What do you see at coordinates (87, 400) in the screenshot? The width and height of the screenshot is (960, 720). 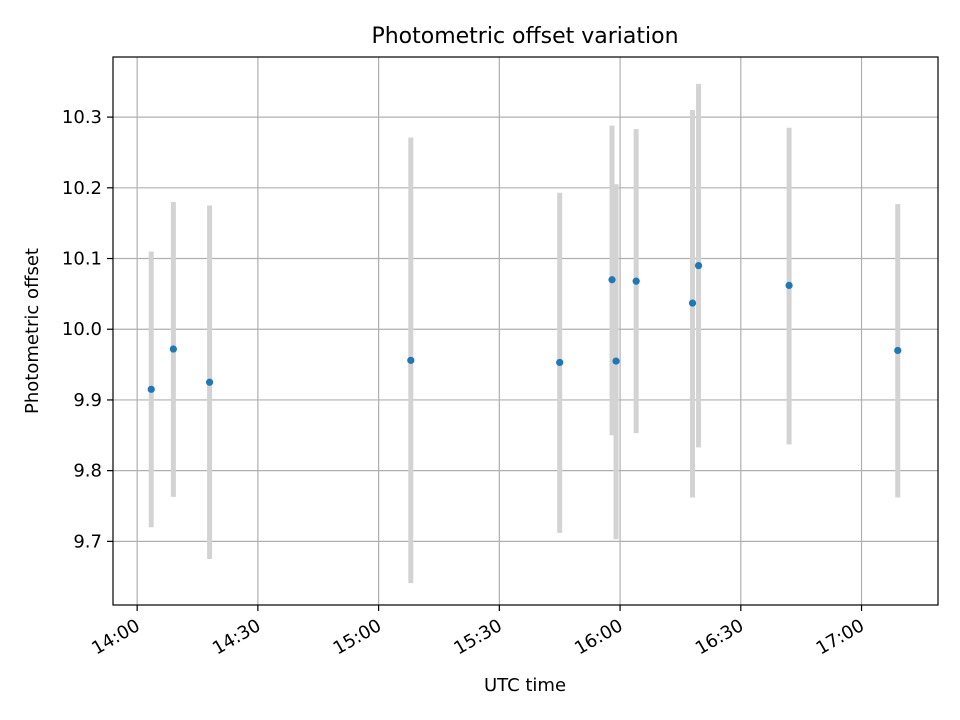 I see `y-tick-label: 9.9` at bounding box center [87, 400].